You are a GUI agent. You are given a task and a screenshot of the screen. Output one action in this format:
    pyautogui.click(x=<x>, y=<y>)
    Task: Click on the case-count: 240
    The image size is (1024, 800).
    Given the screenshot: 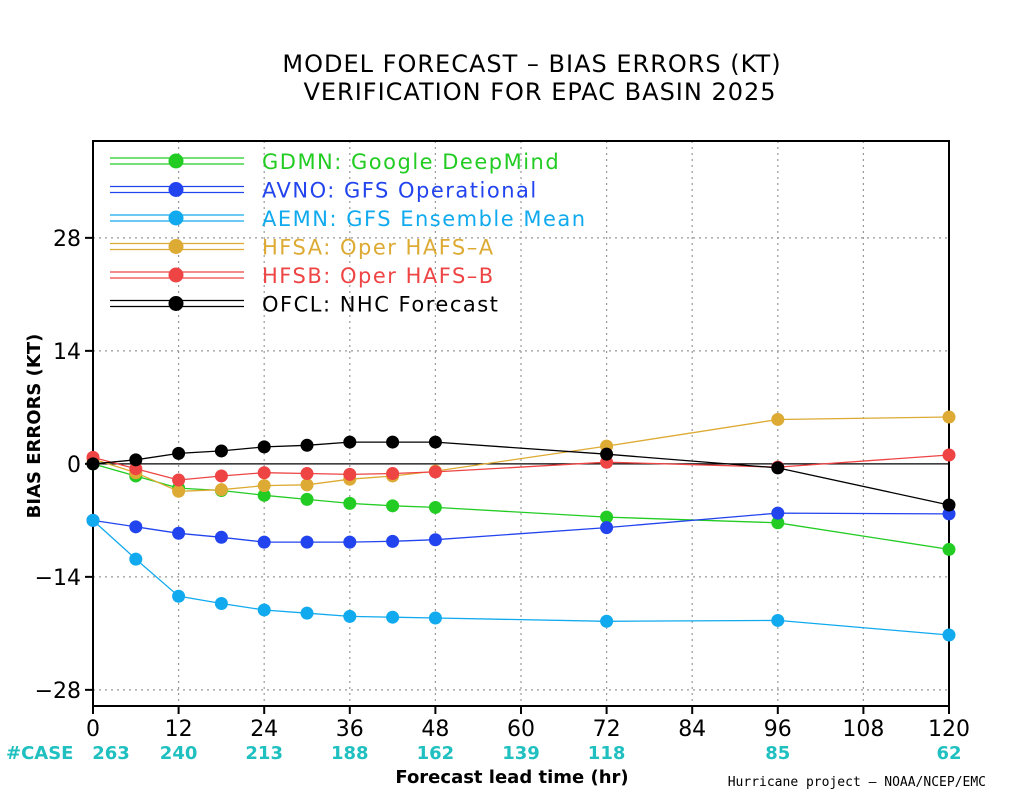 What is the action you would take?
    pyautogui.click(x=179, y=753)
    